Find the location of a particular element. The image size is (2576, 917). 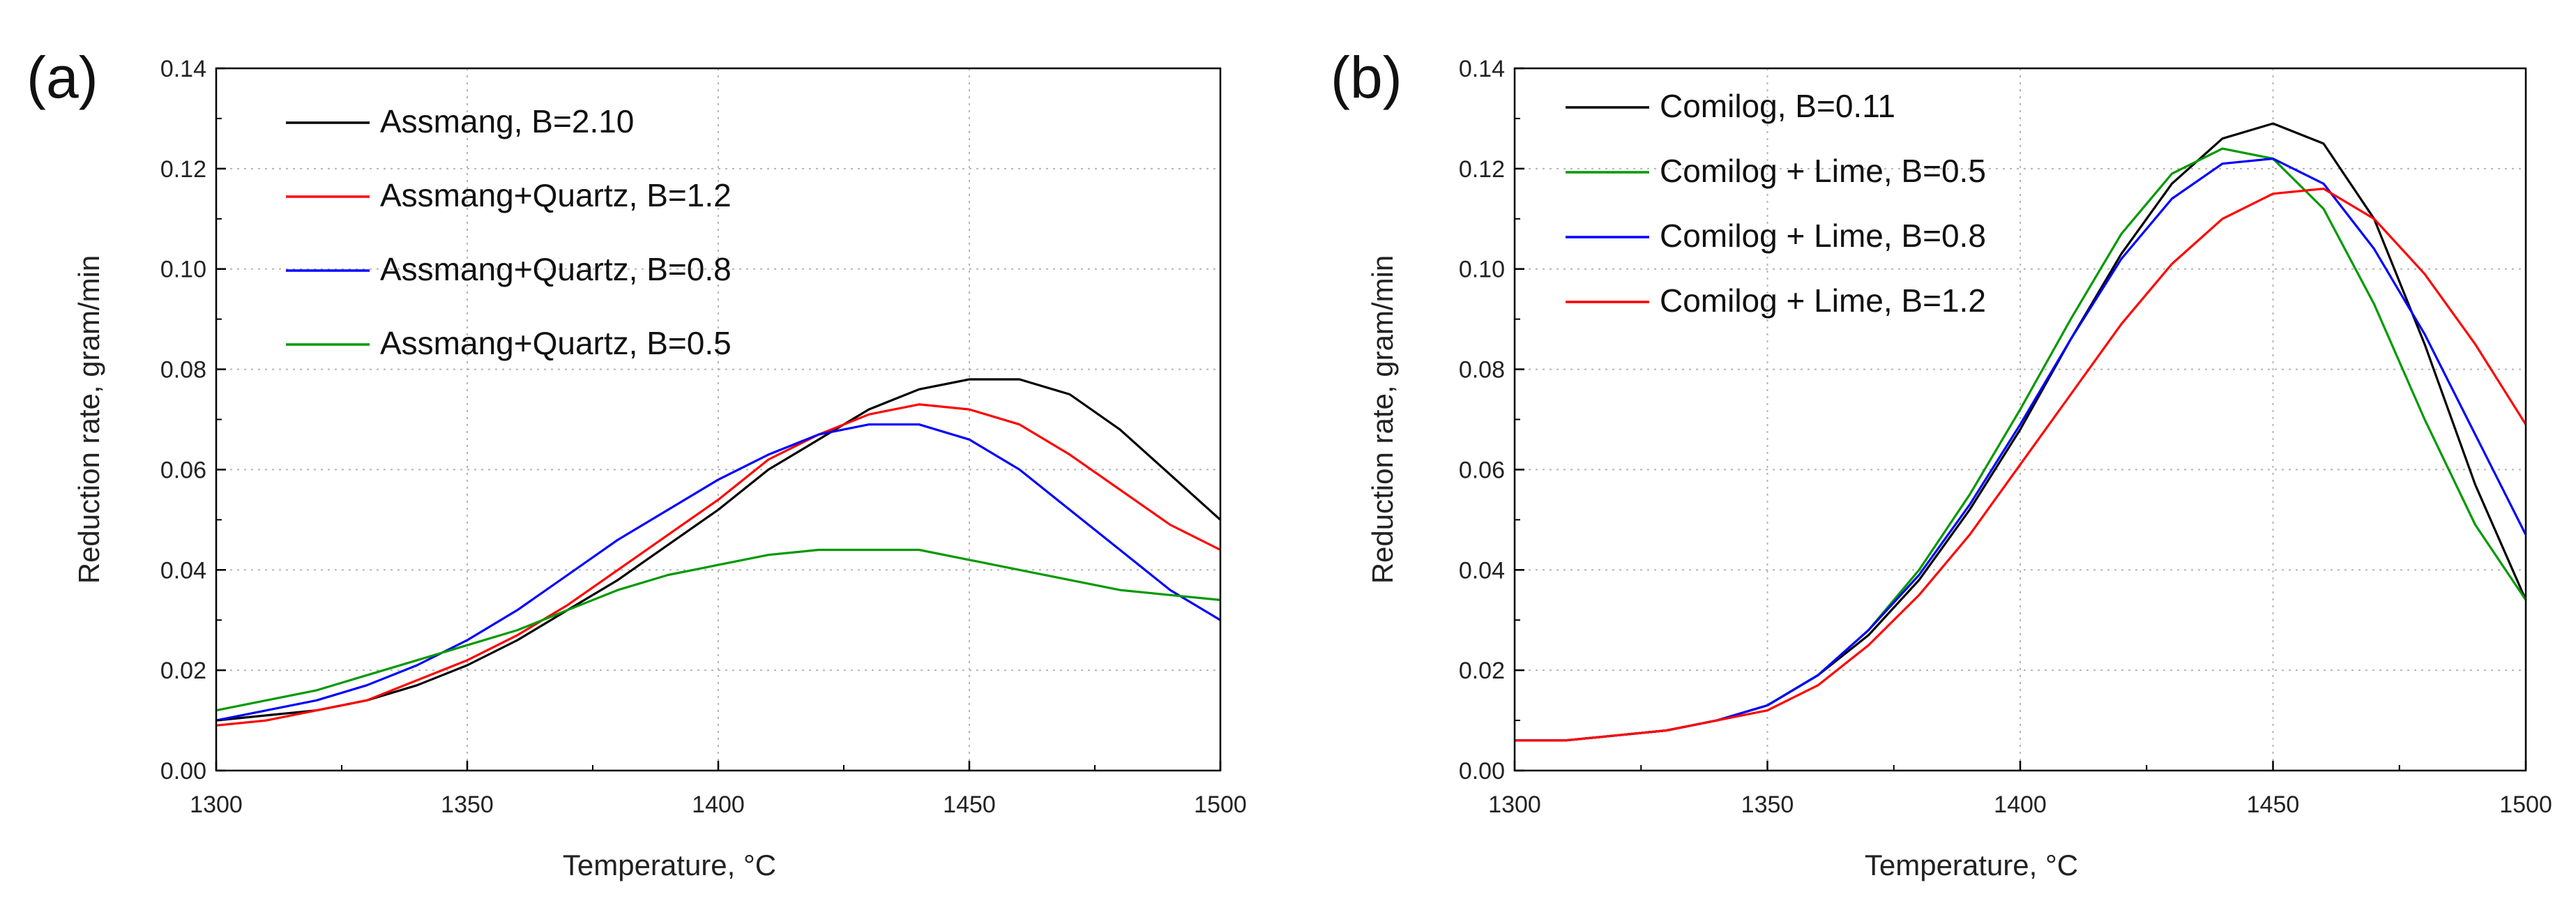

panel-label: (a) is located at coordinates (62, 77).